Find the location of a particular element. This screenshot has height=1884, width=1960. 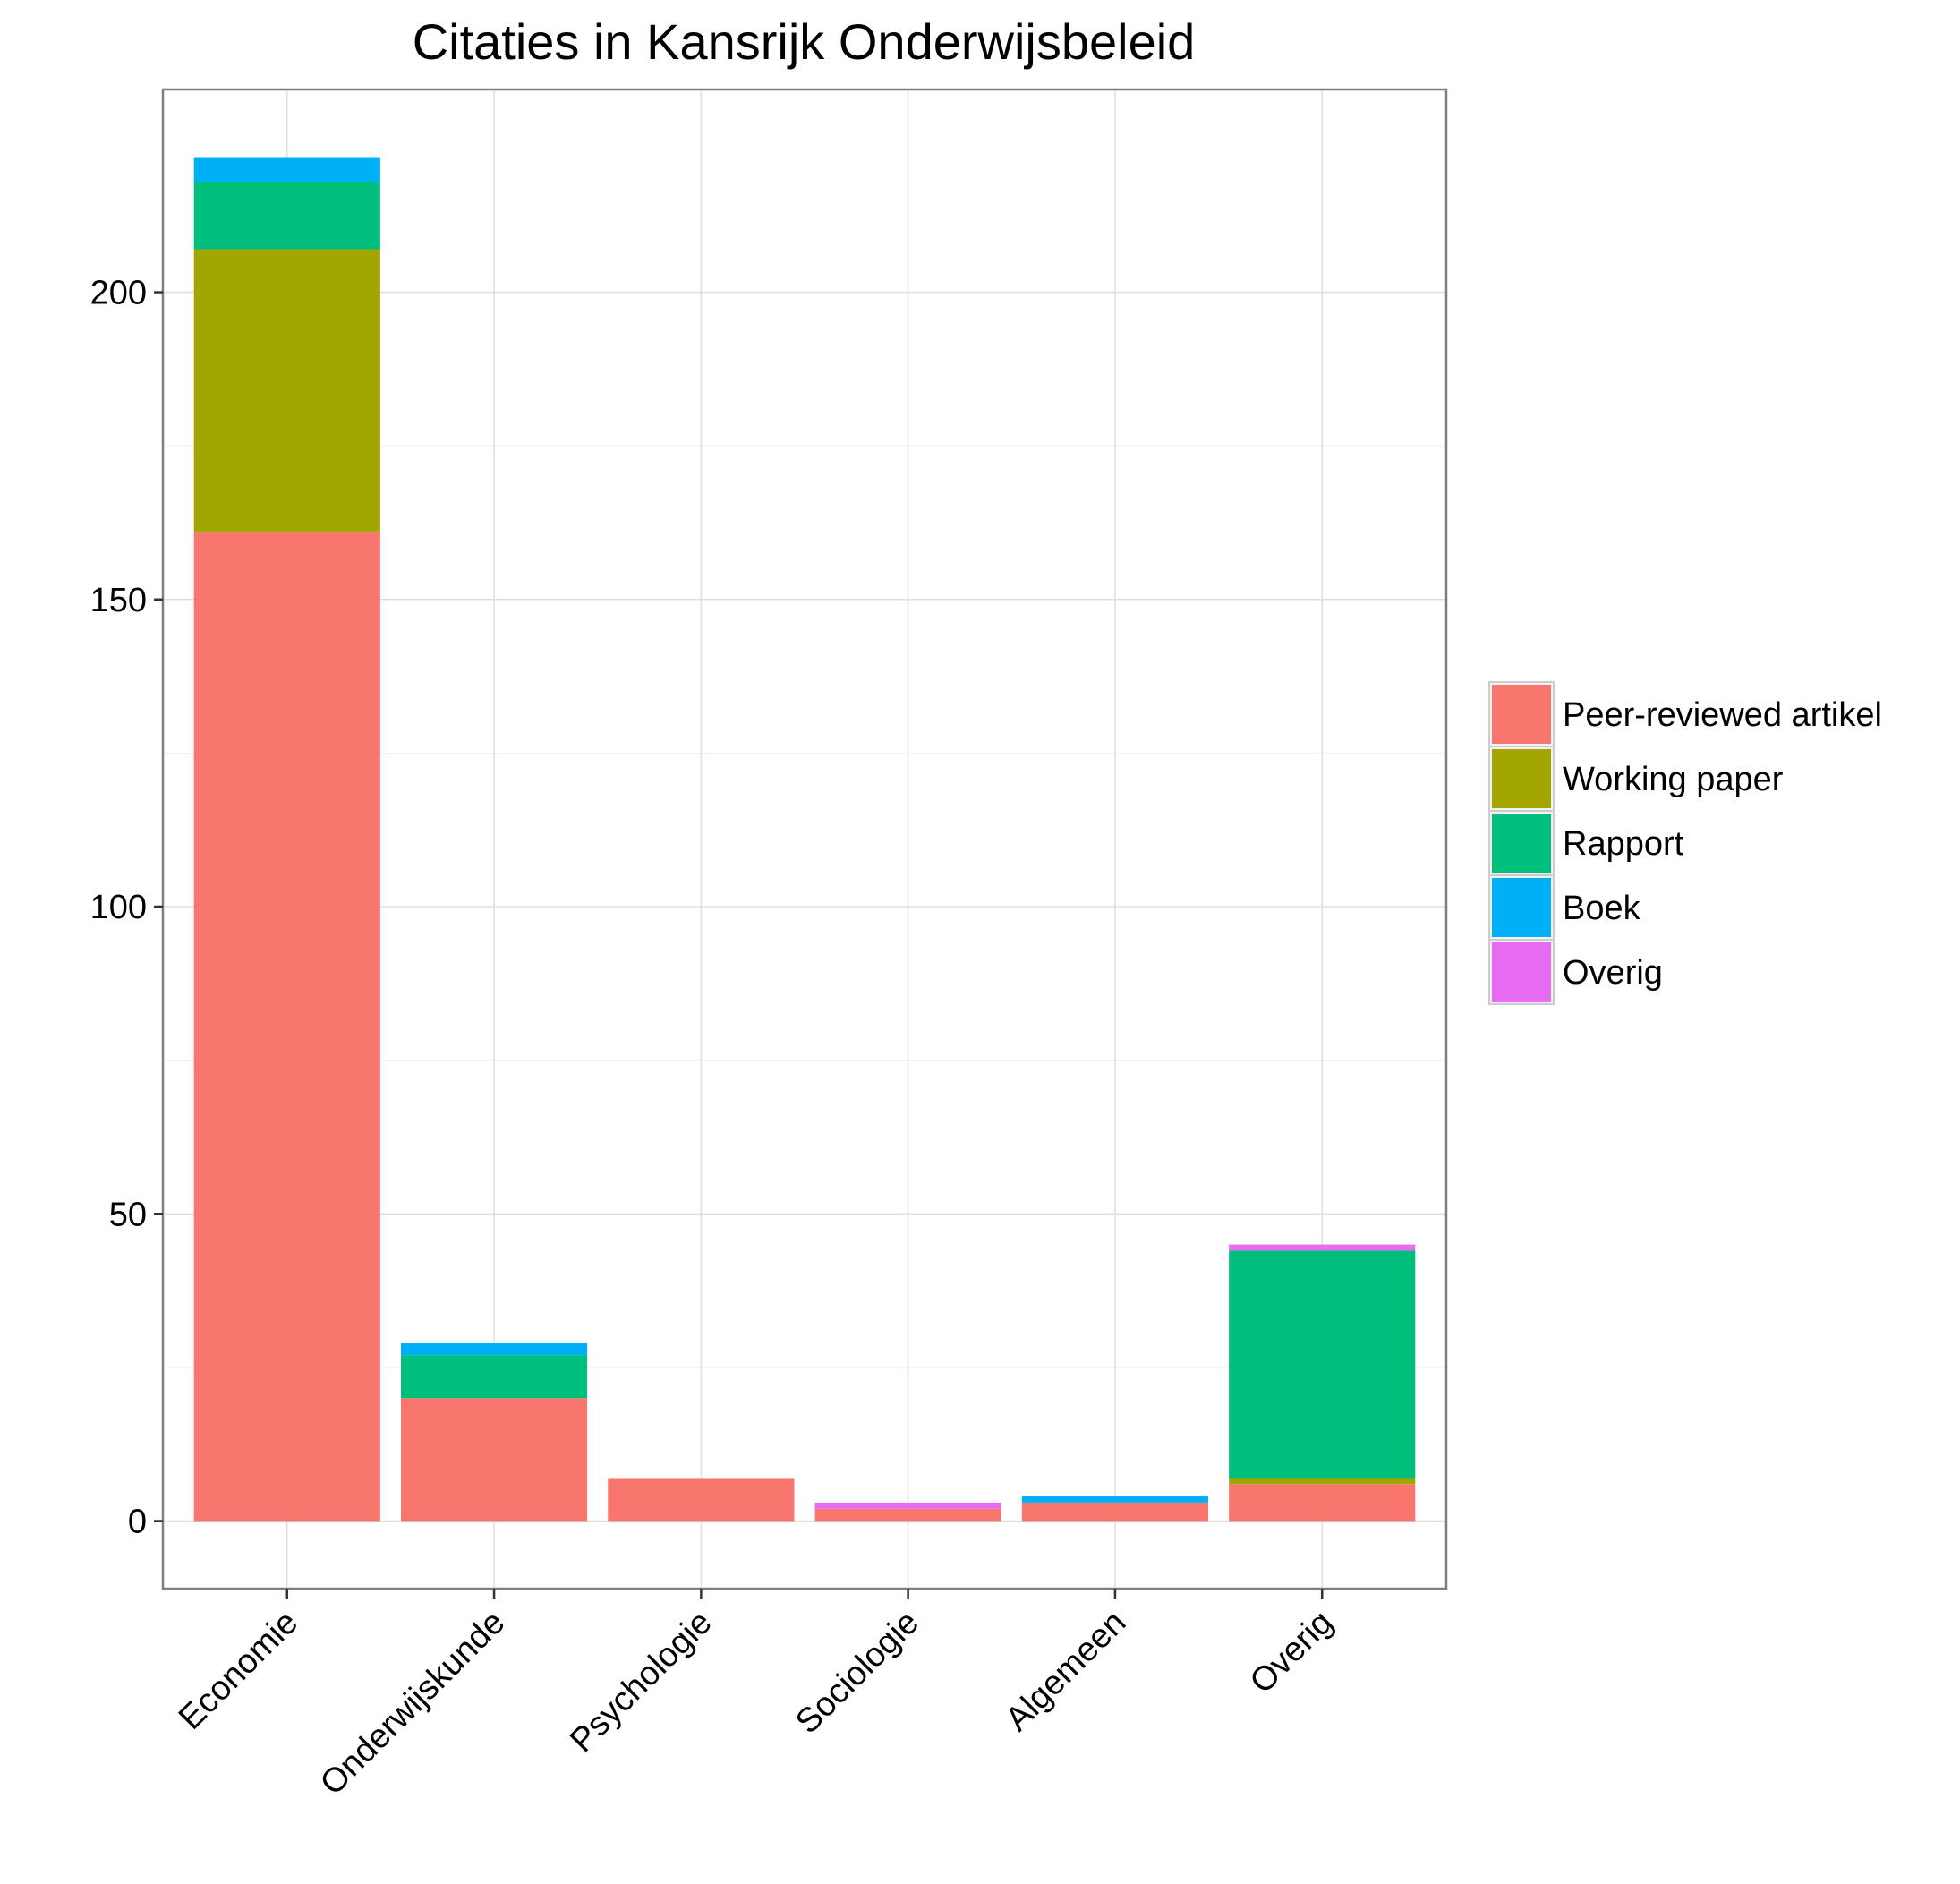

y-tick-label: 150 is located at coordinates (118, 600).